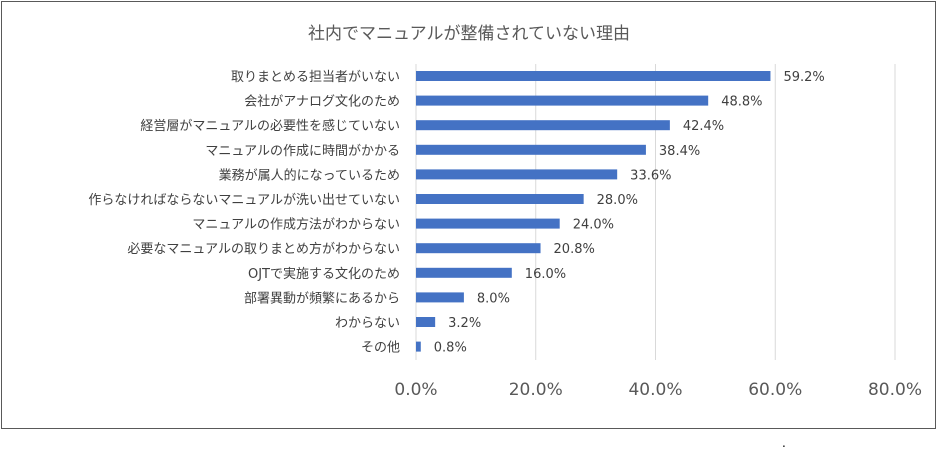 The height and width of the screenshot is (452, 940). Describe the element at coordinates (536, 390) in the screenshot. I see `x-tick-label: 20.0%` at that location.